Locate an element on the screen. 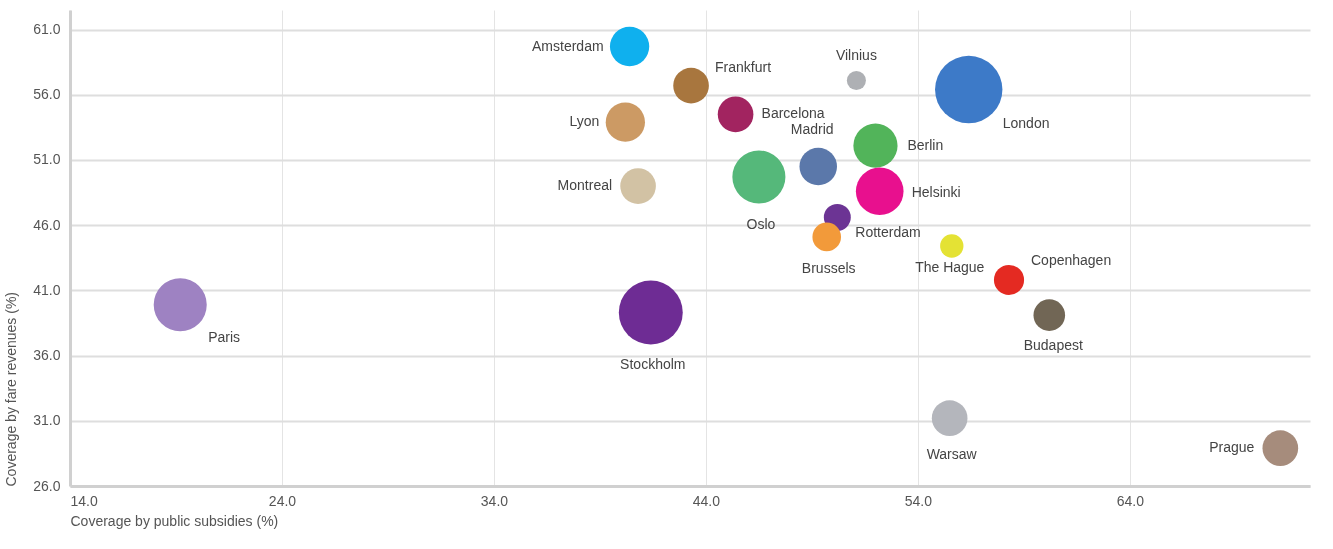 This screenshot has height=549, width=1333. x-tick-label: 24.0 is located at coordinates (282, 500).